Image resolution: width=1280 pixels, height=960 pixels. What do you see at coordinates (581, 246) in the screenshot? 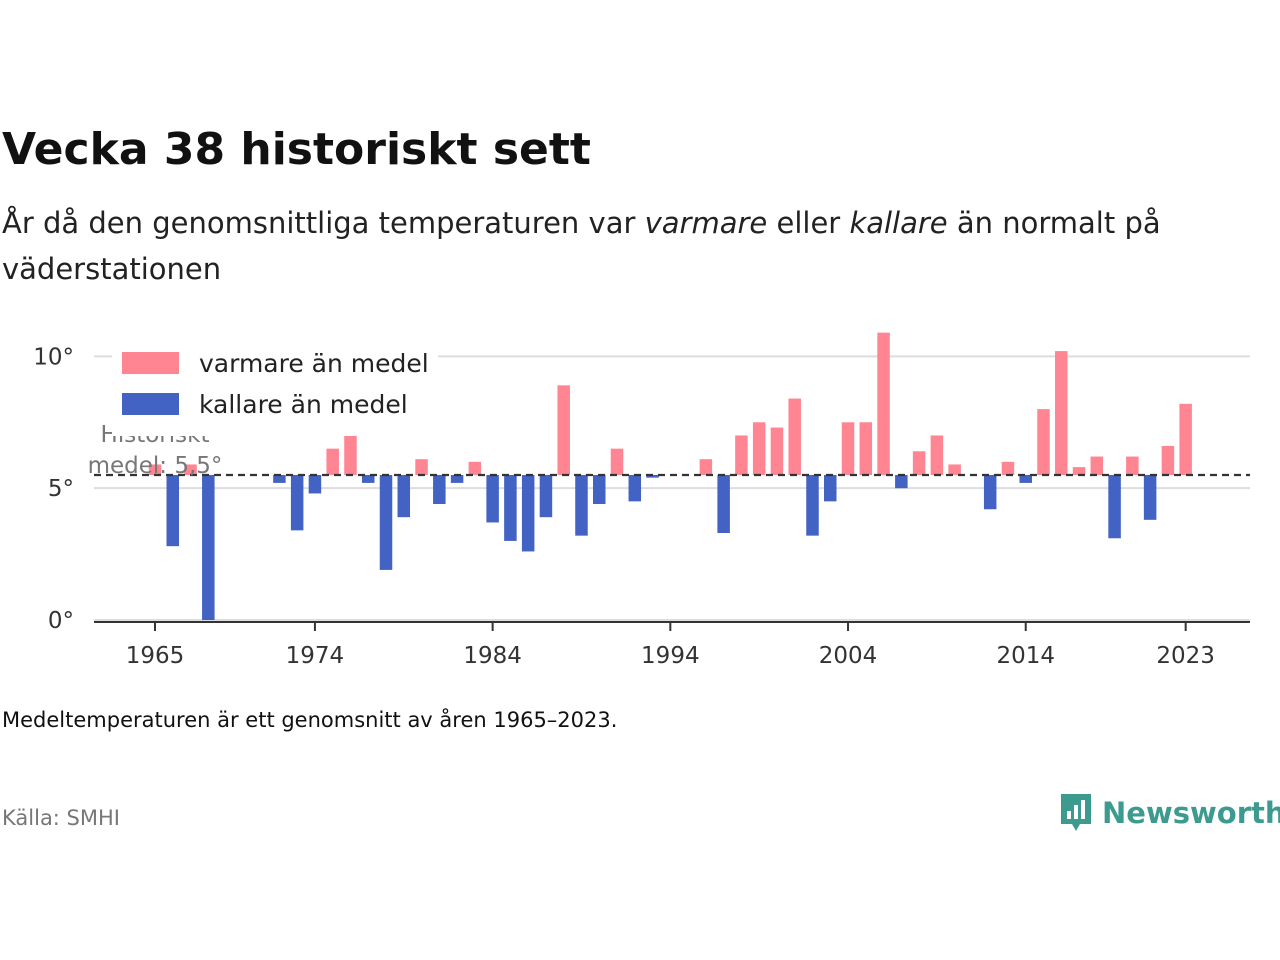
I see `subtitle-text-3: än normalt på väderstationen` at bounding box center [581, 246].